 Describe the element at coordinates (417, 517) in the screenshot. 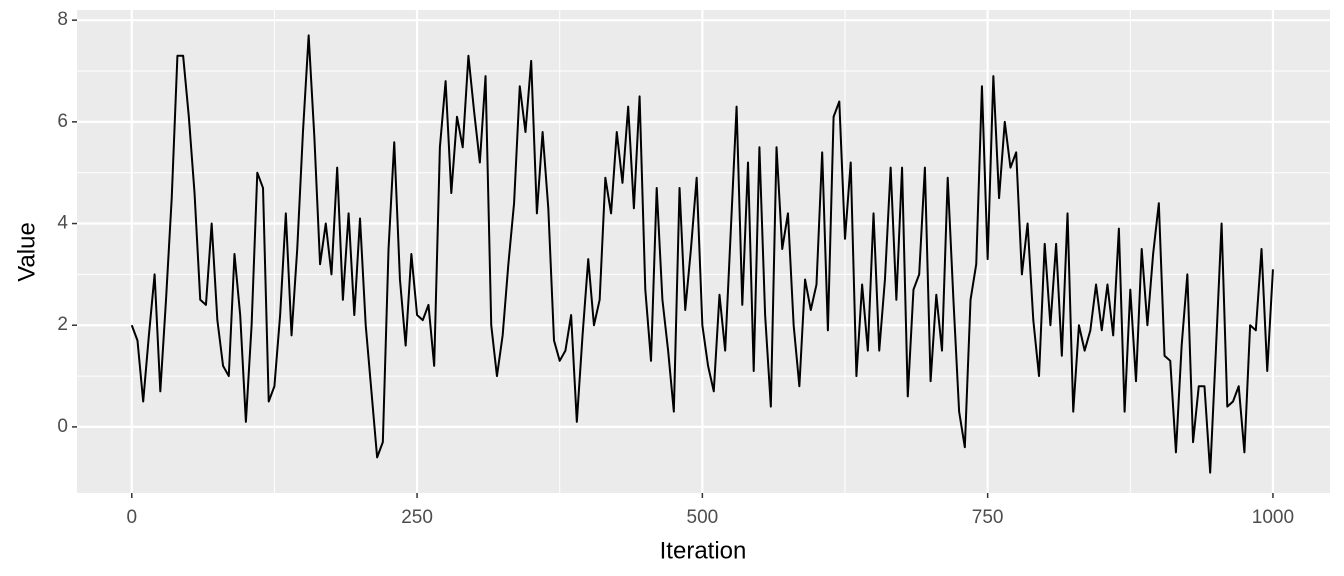

I see `x-tick-label: 250` at that location.